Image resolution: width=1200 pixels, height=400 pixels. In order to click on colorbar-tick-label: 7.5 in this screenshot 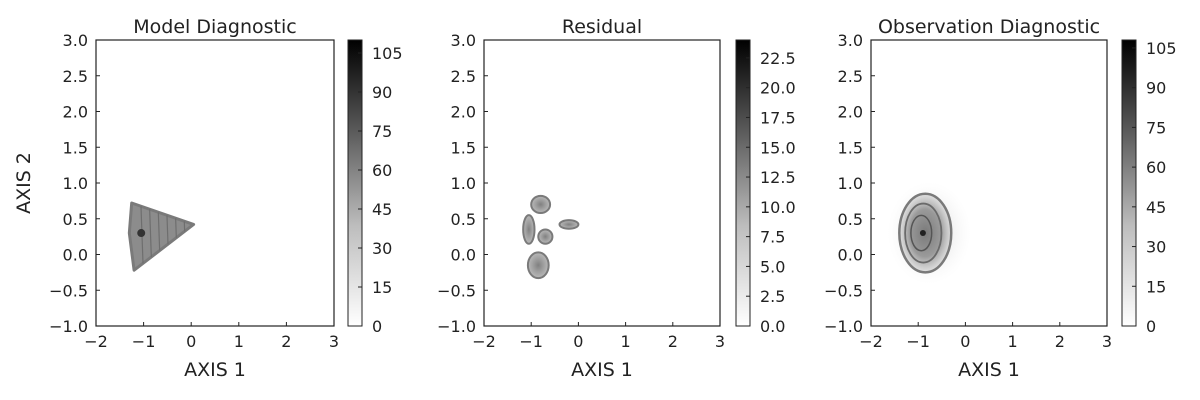, I will do `click(772, 237)`.